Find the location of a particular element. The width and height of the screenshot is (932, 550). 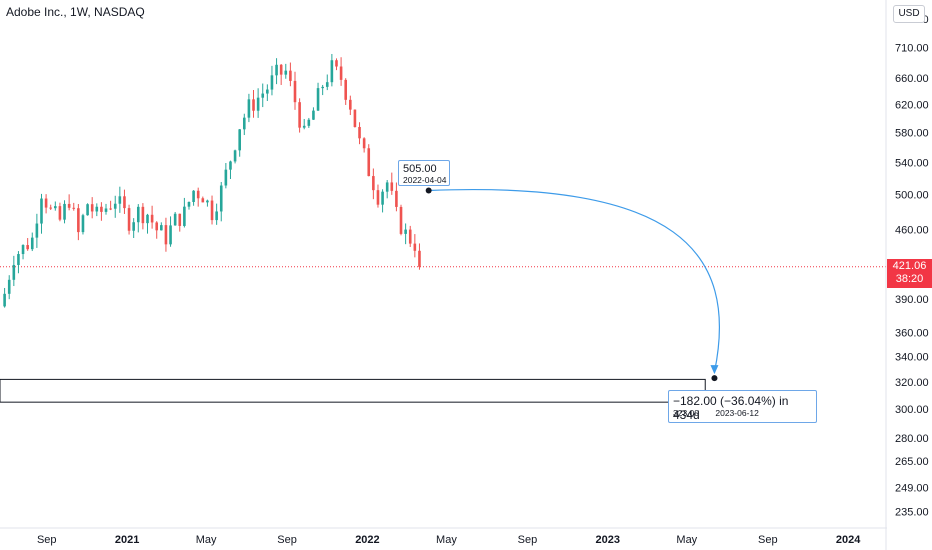

price-tick-label: 249.00 is located at coordinates (912, 488).